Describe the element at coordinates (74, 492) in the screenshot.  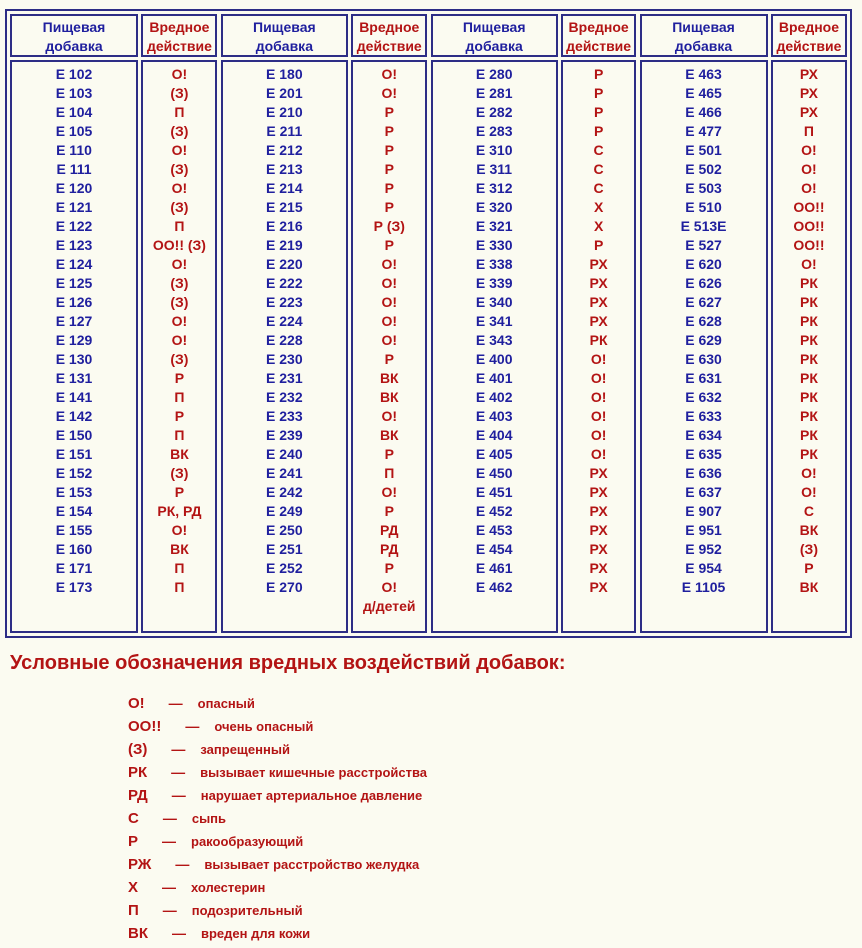
I see `additive-code: Е 153` at that location.